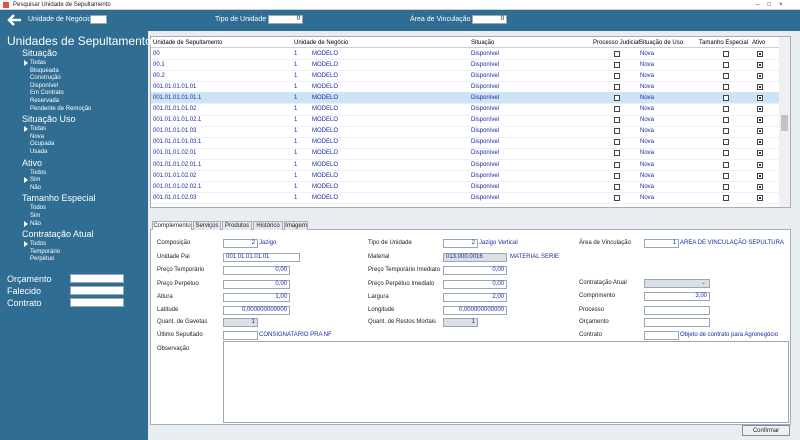 The image size is (800, 440). I want to click on cell-code: 001.01.01.02.02.1, so click(177, 186).